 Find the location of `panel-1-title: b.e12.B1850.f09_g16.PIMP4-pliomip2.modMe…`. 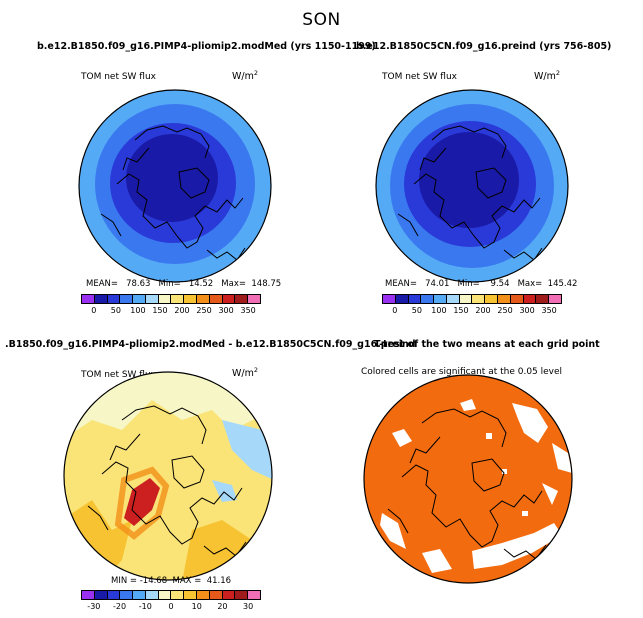

panel-1-title: b.e12.B1850.f09_g16.PIMP4-pliomip2.modMe… is located at coordinates (206, 46).